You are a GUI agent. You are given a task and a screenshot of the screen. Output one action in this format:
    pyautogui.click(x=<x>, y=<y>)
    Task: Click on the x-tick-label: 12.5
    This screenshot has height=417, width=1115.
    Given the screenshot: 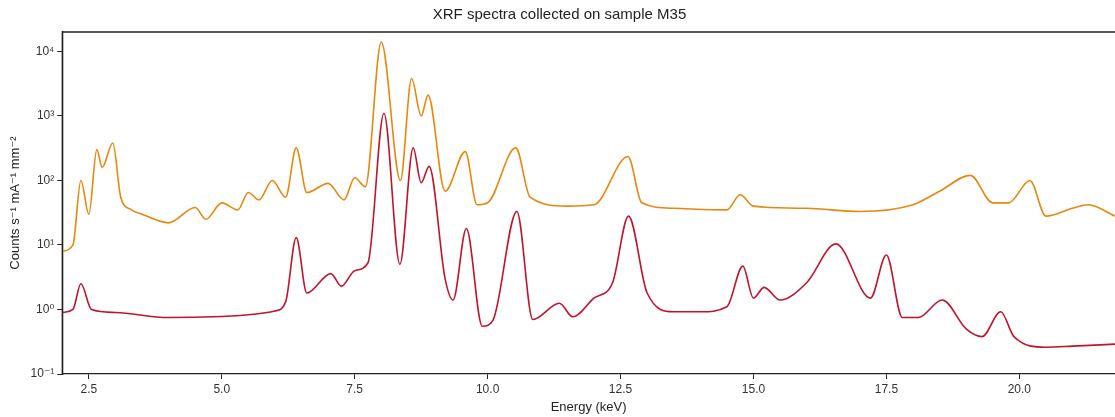 What is the action you would take?
    pyautogui.click(x=620, y=388)
    